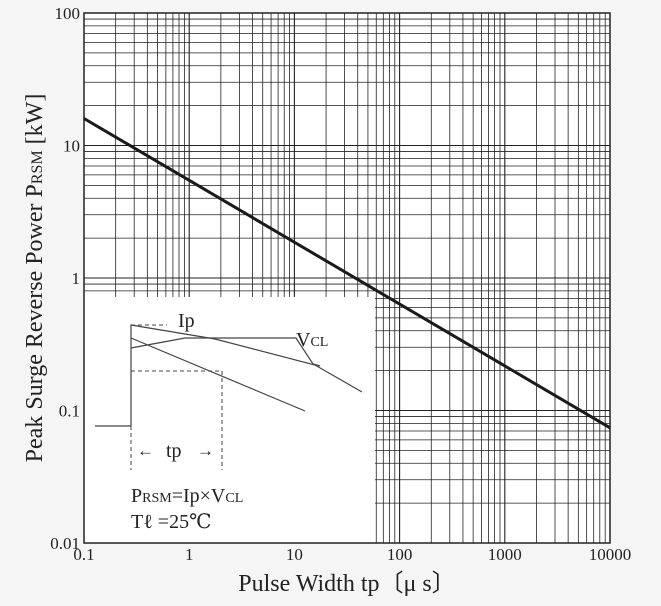 This screenshot has width=661, height=606. Describe the element at coordinates (69, 411) in the screenshot. I see `y-tick-label: 0.1` at that location.